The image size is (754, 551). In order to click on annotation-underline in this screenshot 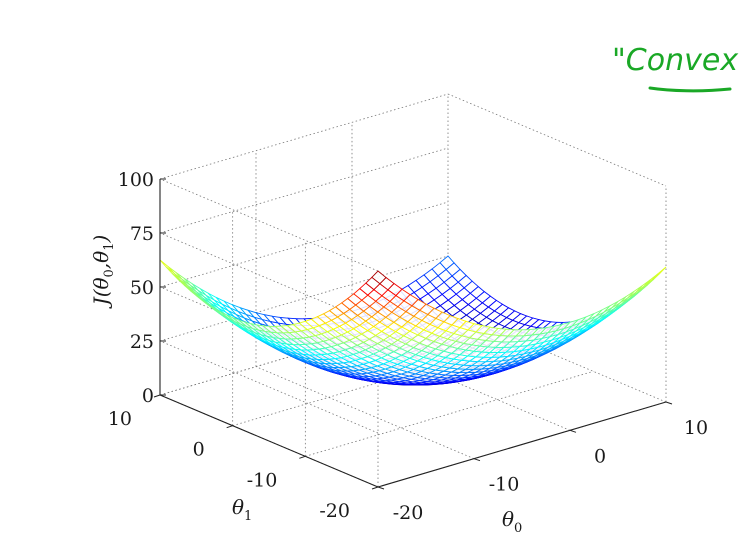, I will do `click(690, 89)`.